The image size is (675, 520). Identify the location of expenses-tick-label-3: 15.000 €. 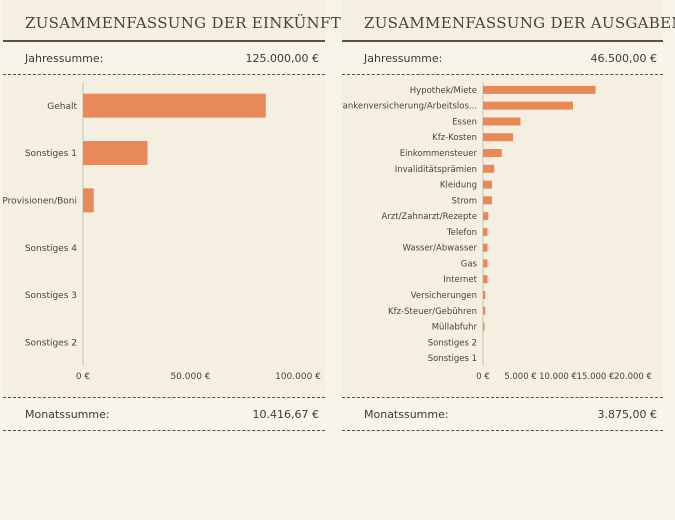
(596, 377).